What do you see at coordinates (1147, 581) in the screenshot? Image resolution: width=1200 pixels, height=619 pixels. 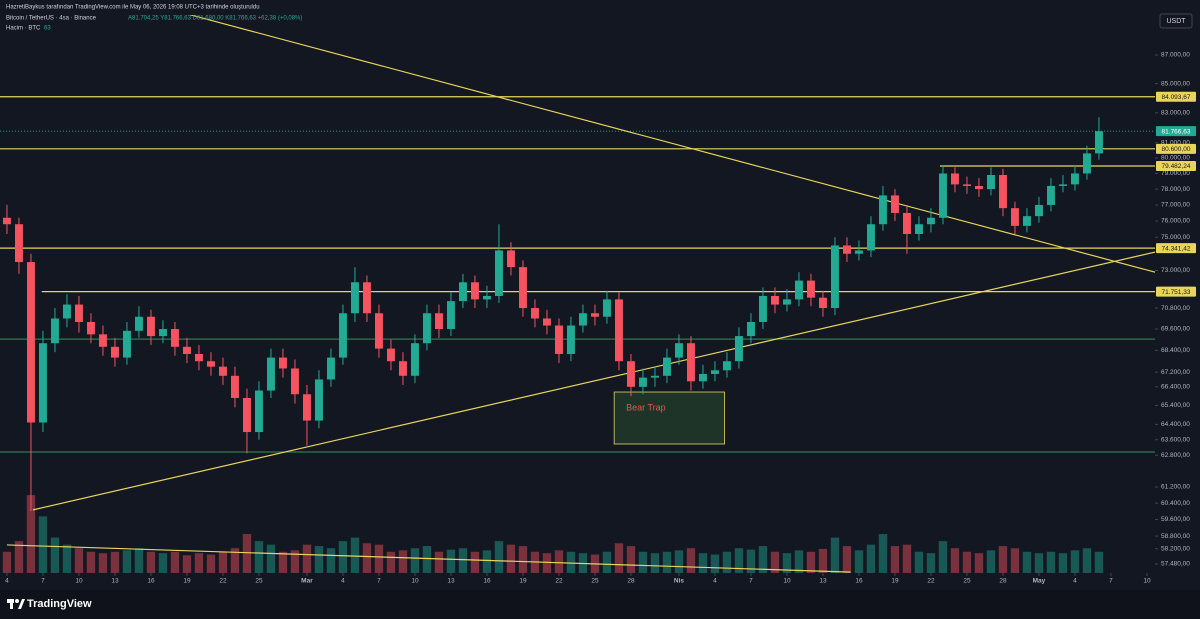 I see `x-tick-label: 10` at bounding box center [1147, 581].